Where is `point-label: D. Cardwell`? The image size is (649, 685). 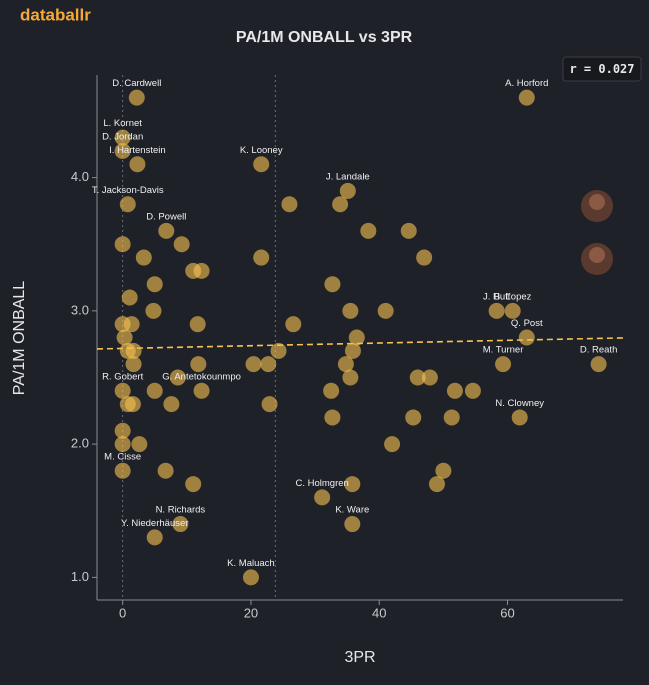
point-label: D. Cardwell is located at coordinates (136, 83).